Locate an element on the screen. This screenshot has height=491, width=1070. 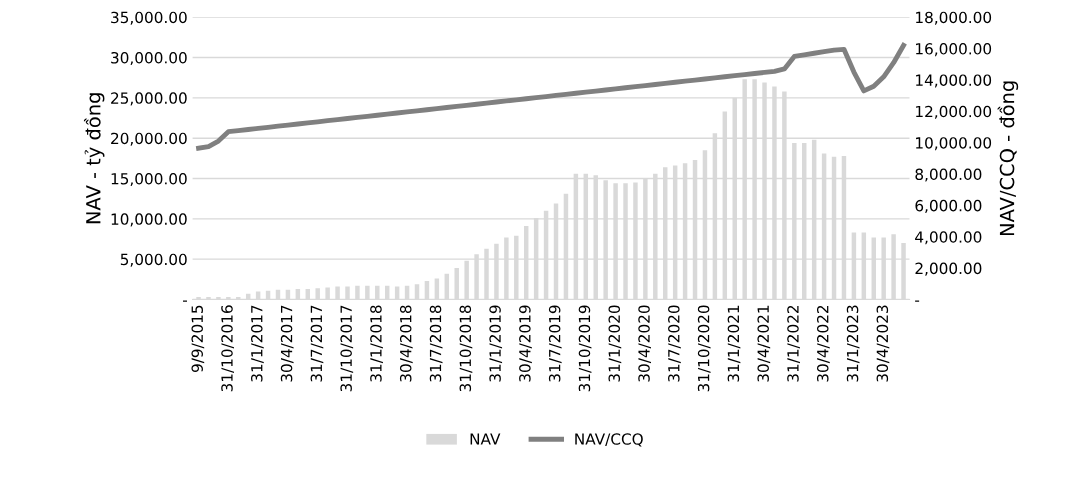
x-tick-label: 31/7/2020 is located at coordinates (674, 343).